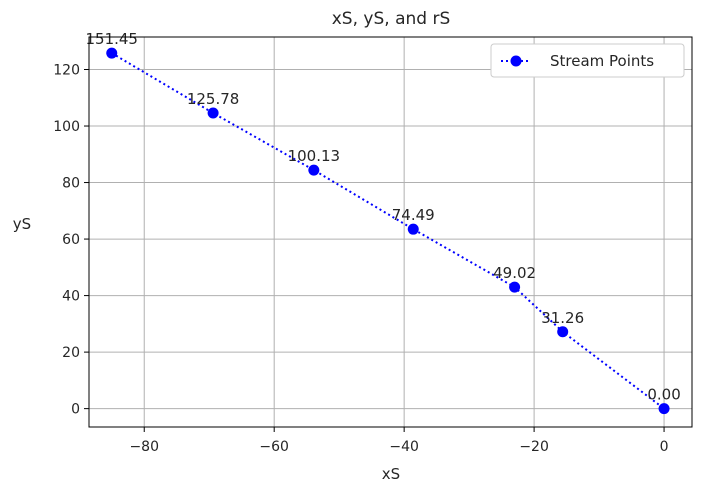 The height and width of the screenshot is (492, 702). I want to click on x-tick-label: −20, so click(534, 447).